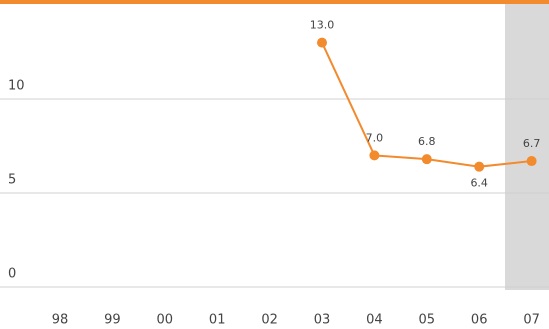 The width and height of the screenshot is (549, 329). I want to click on x-tick-label: 00, so click(165, 320).